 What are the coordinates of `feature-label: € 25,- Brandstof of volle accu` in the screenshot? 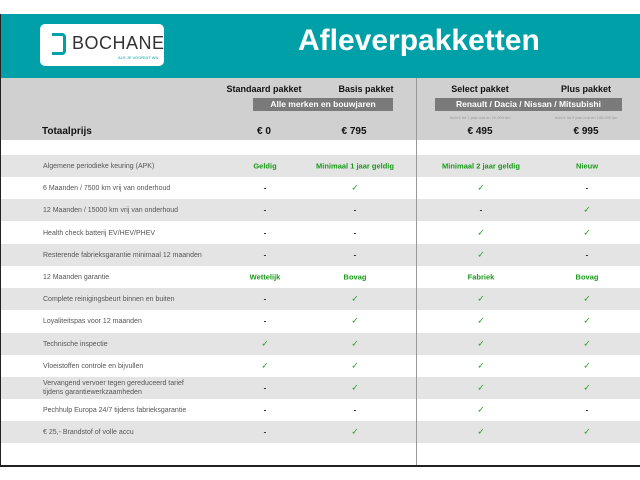 It's located at (88, 433).